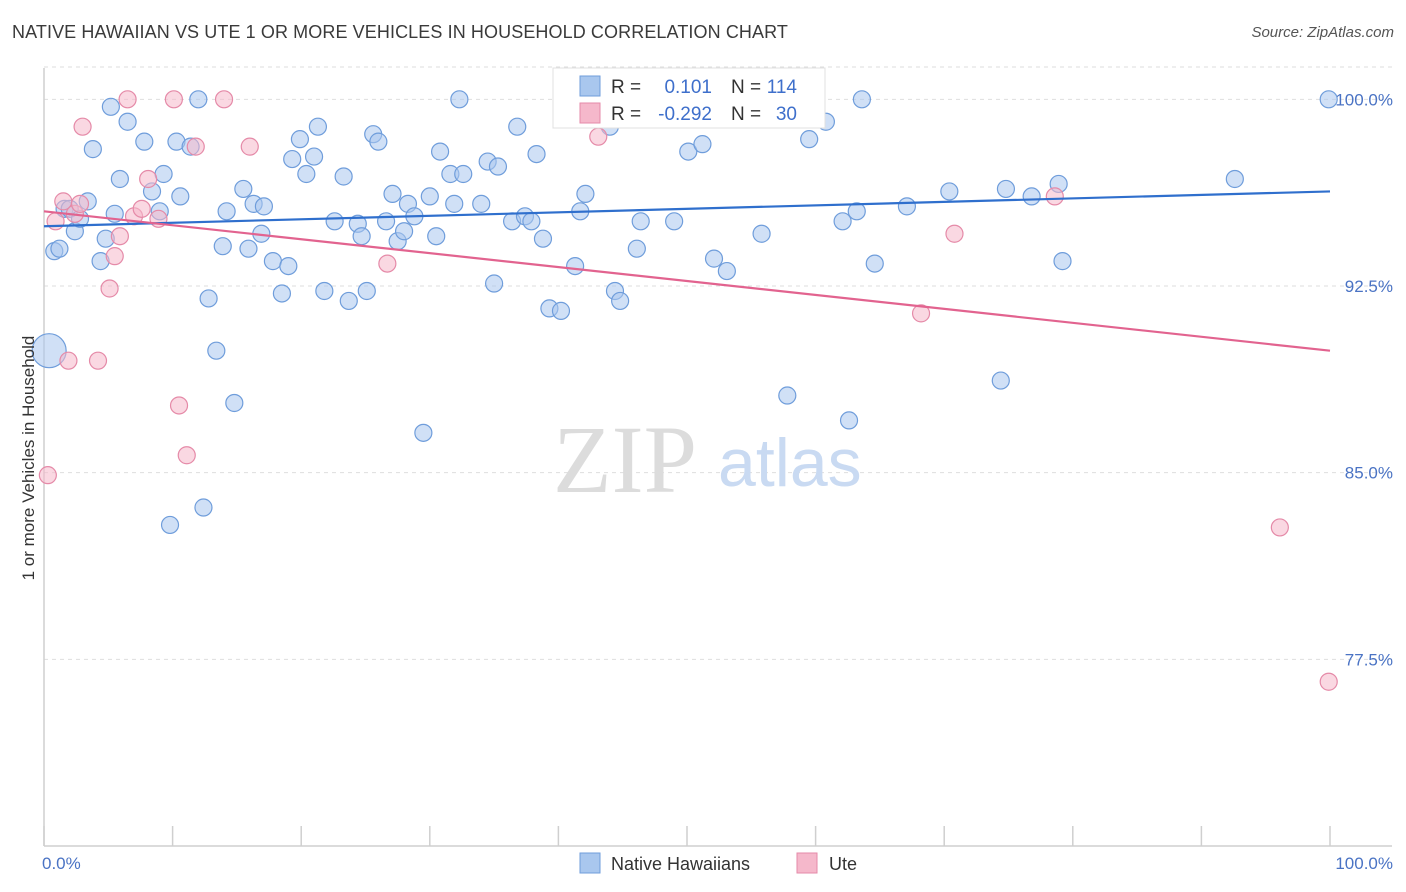 The image size is (1406, 892). I want to click on stats-swatch-pink, so click(590, 113).